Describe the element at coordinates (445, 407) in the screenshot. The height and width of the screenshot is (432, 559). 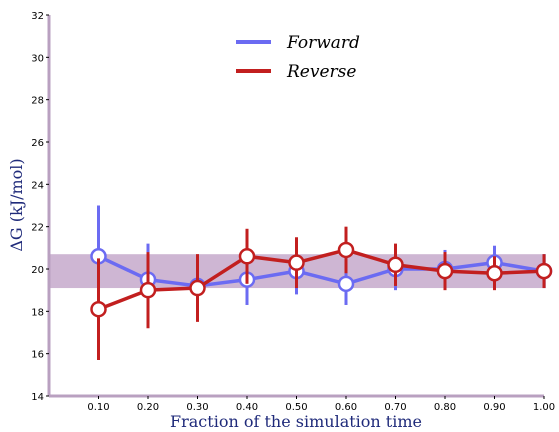
I see `x-tick-label: 0.80` at that location.